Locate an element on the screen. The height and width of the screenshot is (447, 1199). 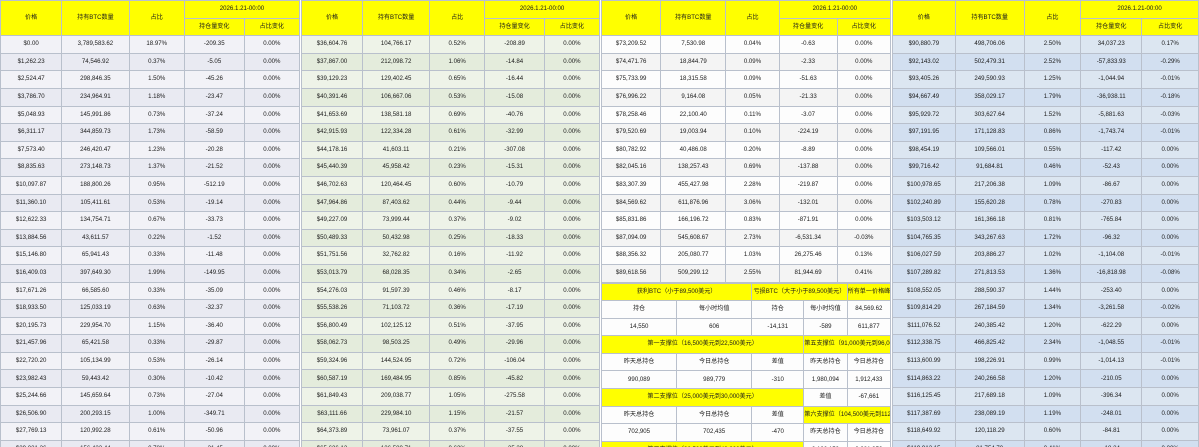
table-row: $119,912.1581,754.700.41%-18.340.00% is located at coordinates (1045, 443).